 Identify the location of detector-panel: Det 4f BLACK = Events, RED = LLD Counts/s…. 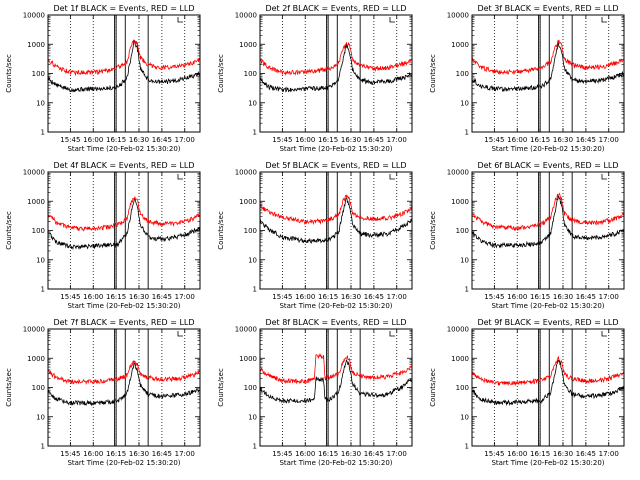
(103, 235).